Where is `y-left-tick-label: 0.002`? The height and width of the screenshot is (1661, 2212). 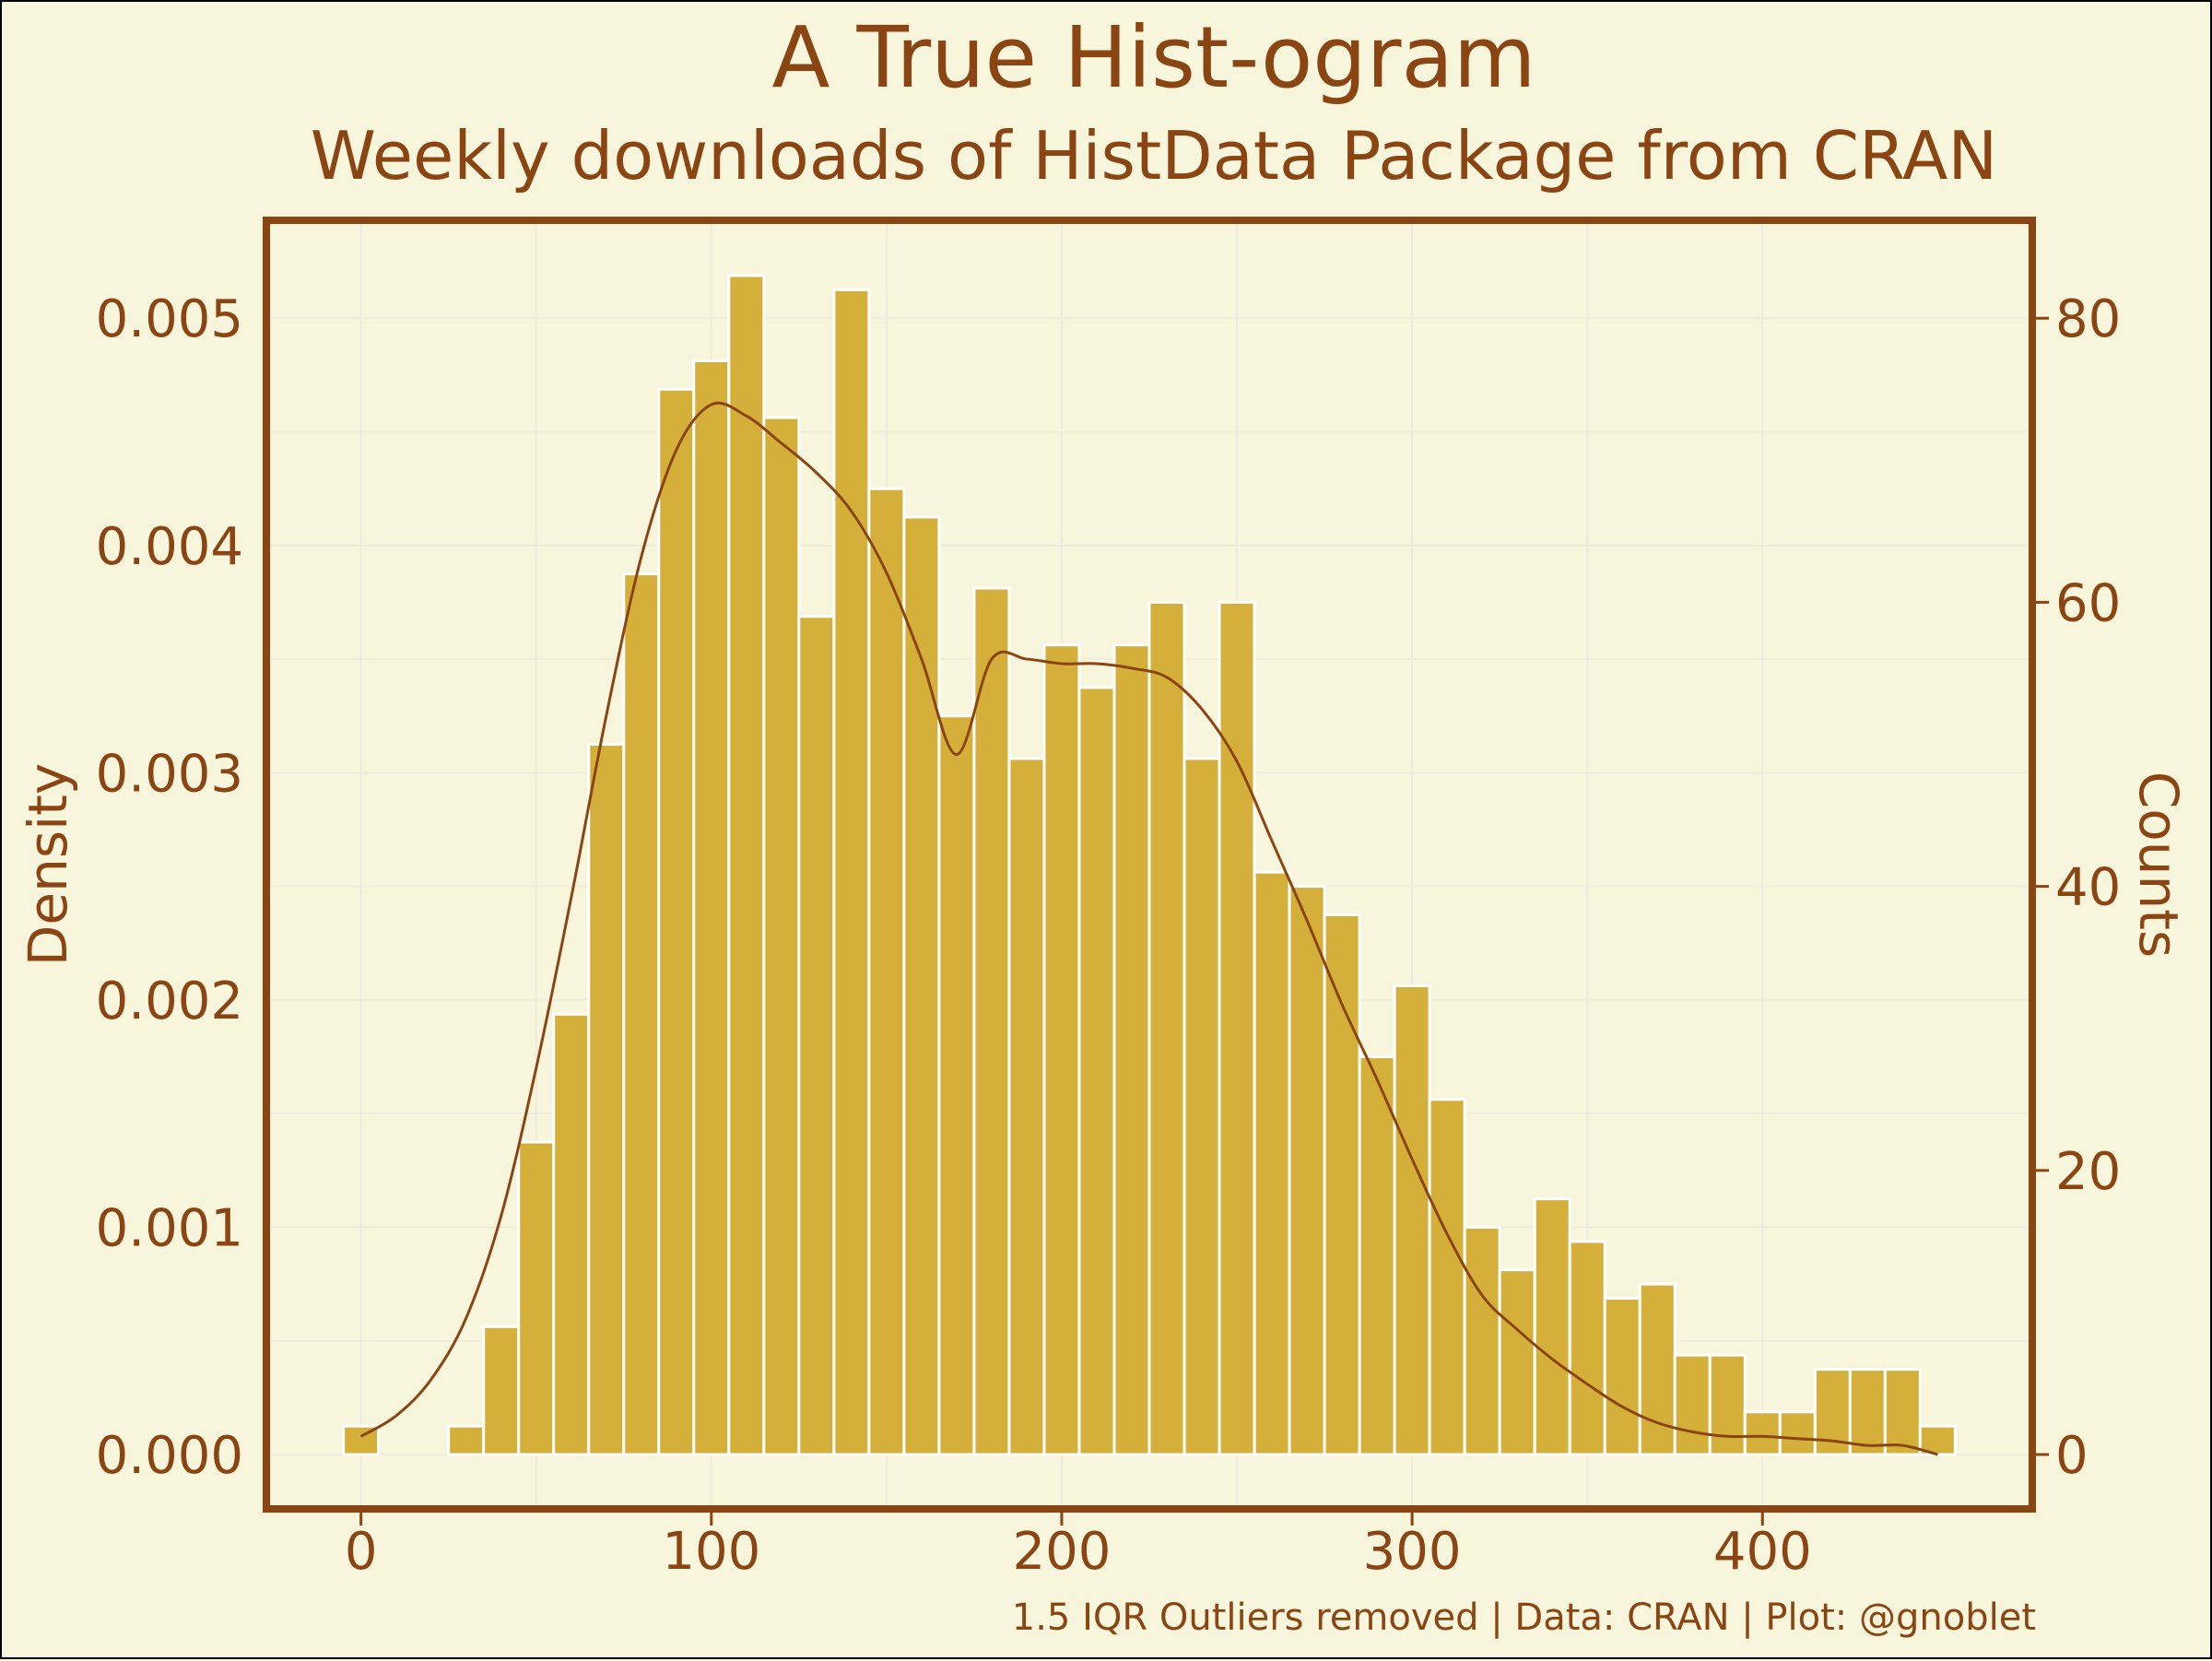 y-left-tick-label: 0.002 is located at coordinates (169, 1002).